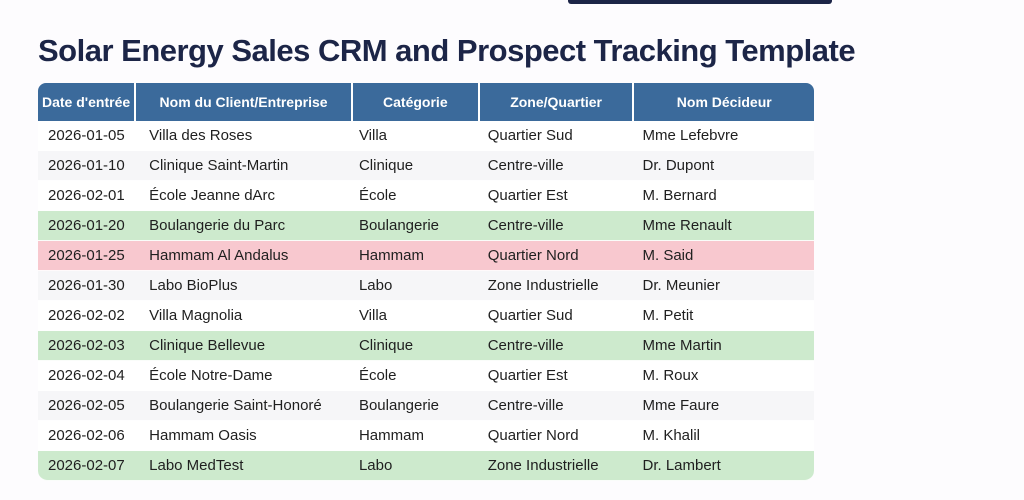 The height and width of the screenshot is (500, 1024). Describe the element at coordinates (723, 376) in the screenshot. I see `cell-decideur: M. Roux` at that location.